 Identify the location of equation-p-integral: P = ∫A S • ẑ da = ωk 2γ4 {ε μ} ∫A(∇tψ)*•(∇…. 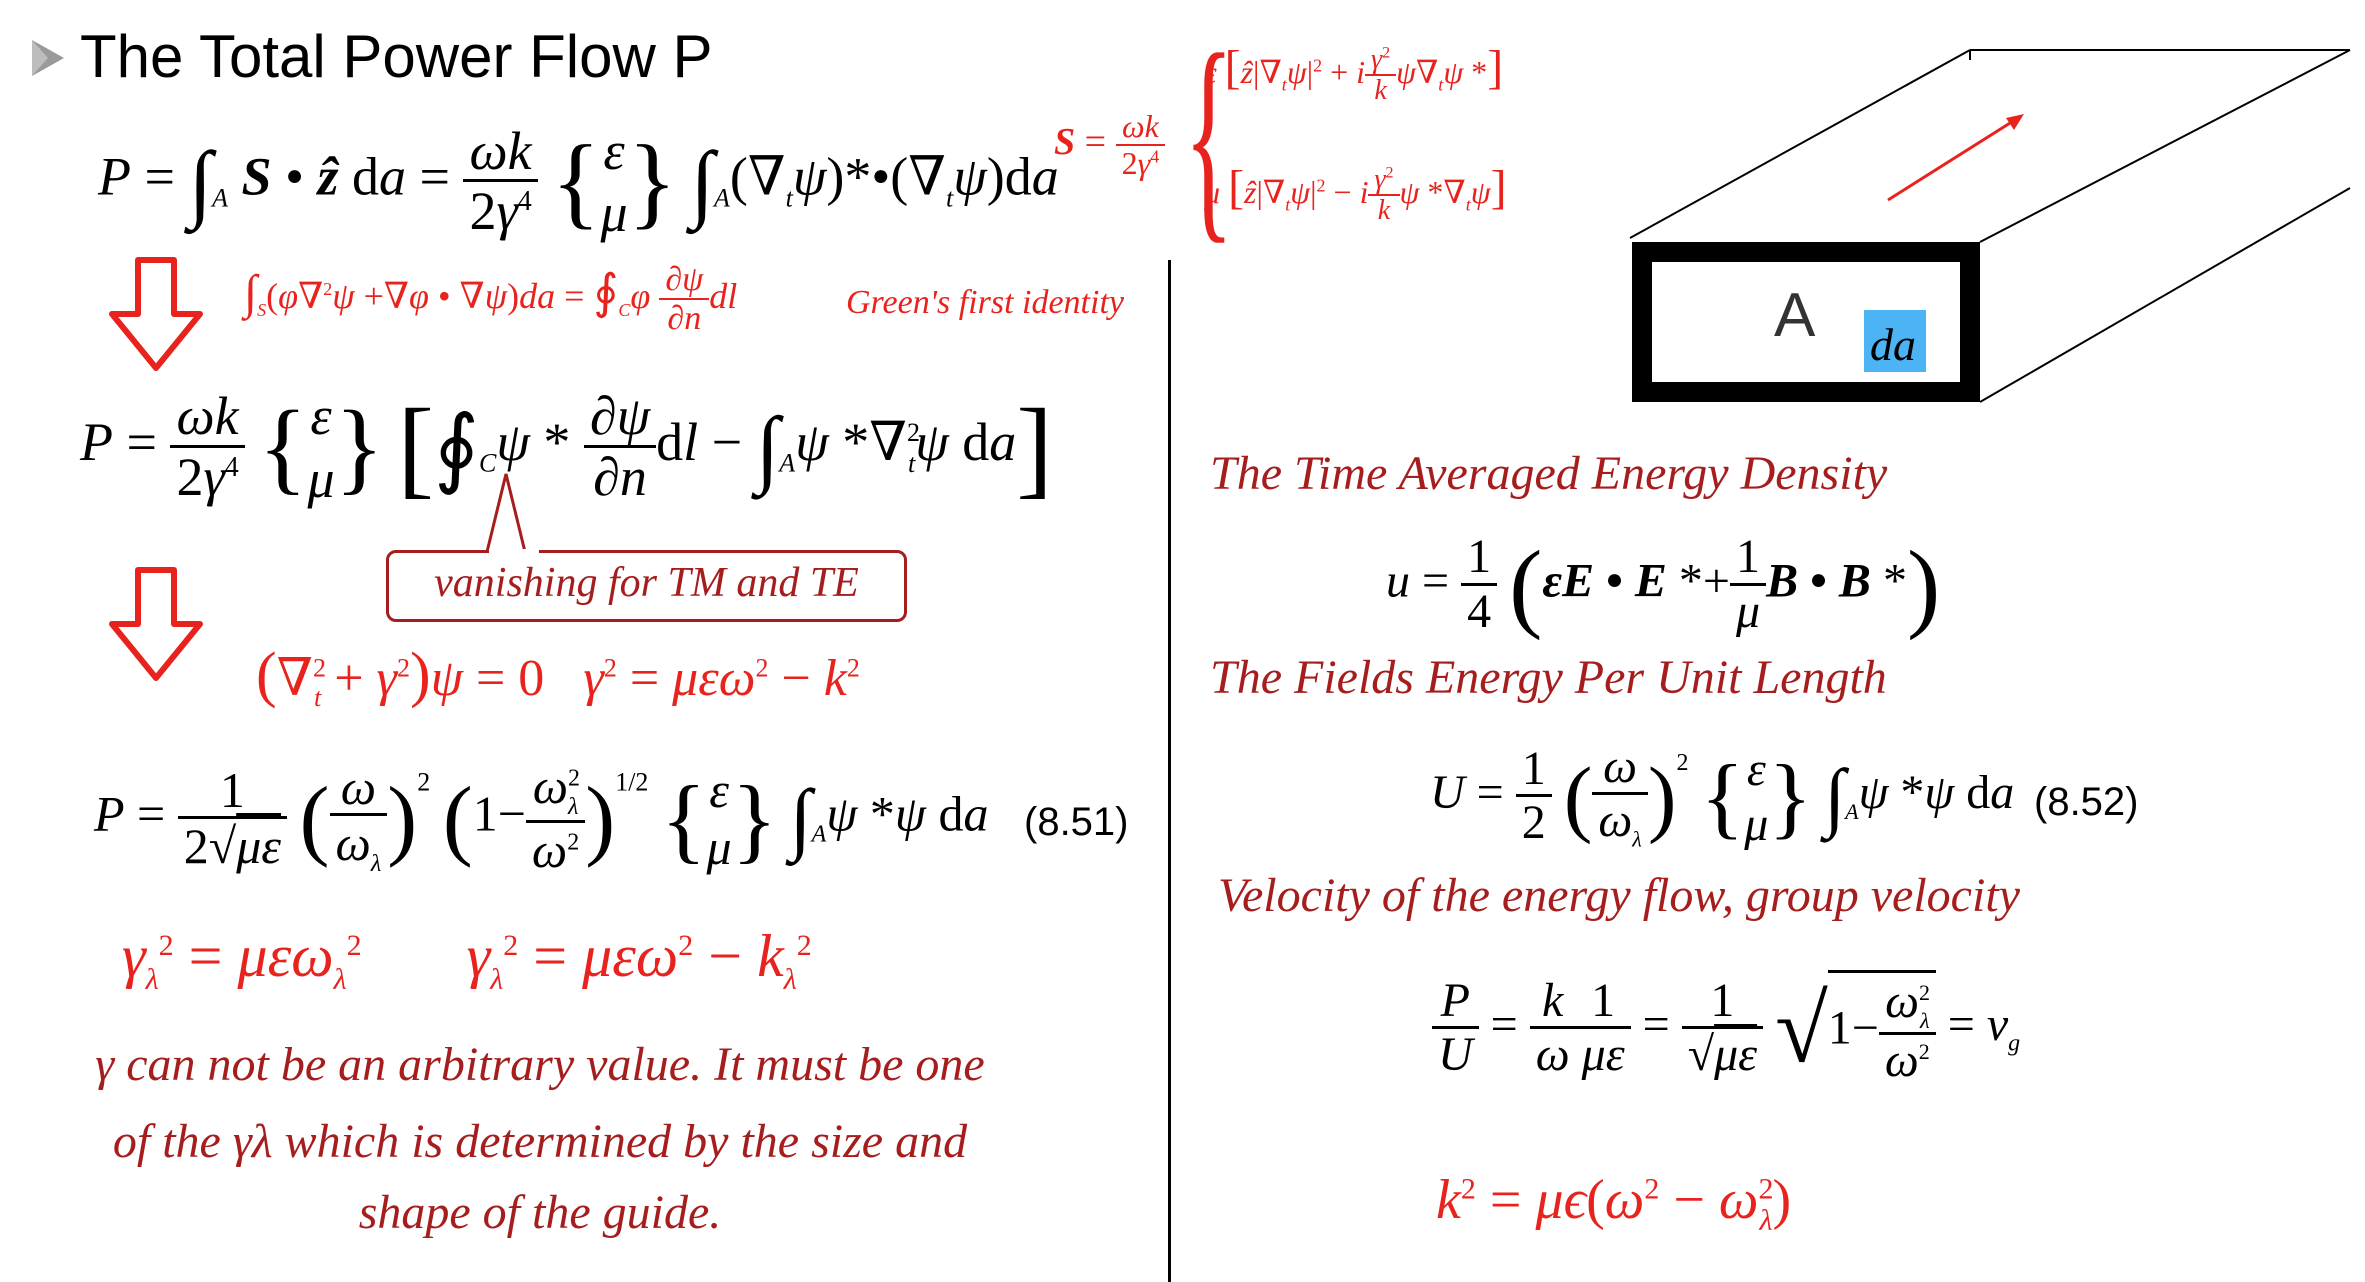
(578, 182).